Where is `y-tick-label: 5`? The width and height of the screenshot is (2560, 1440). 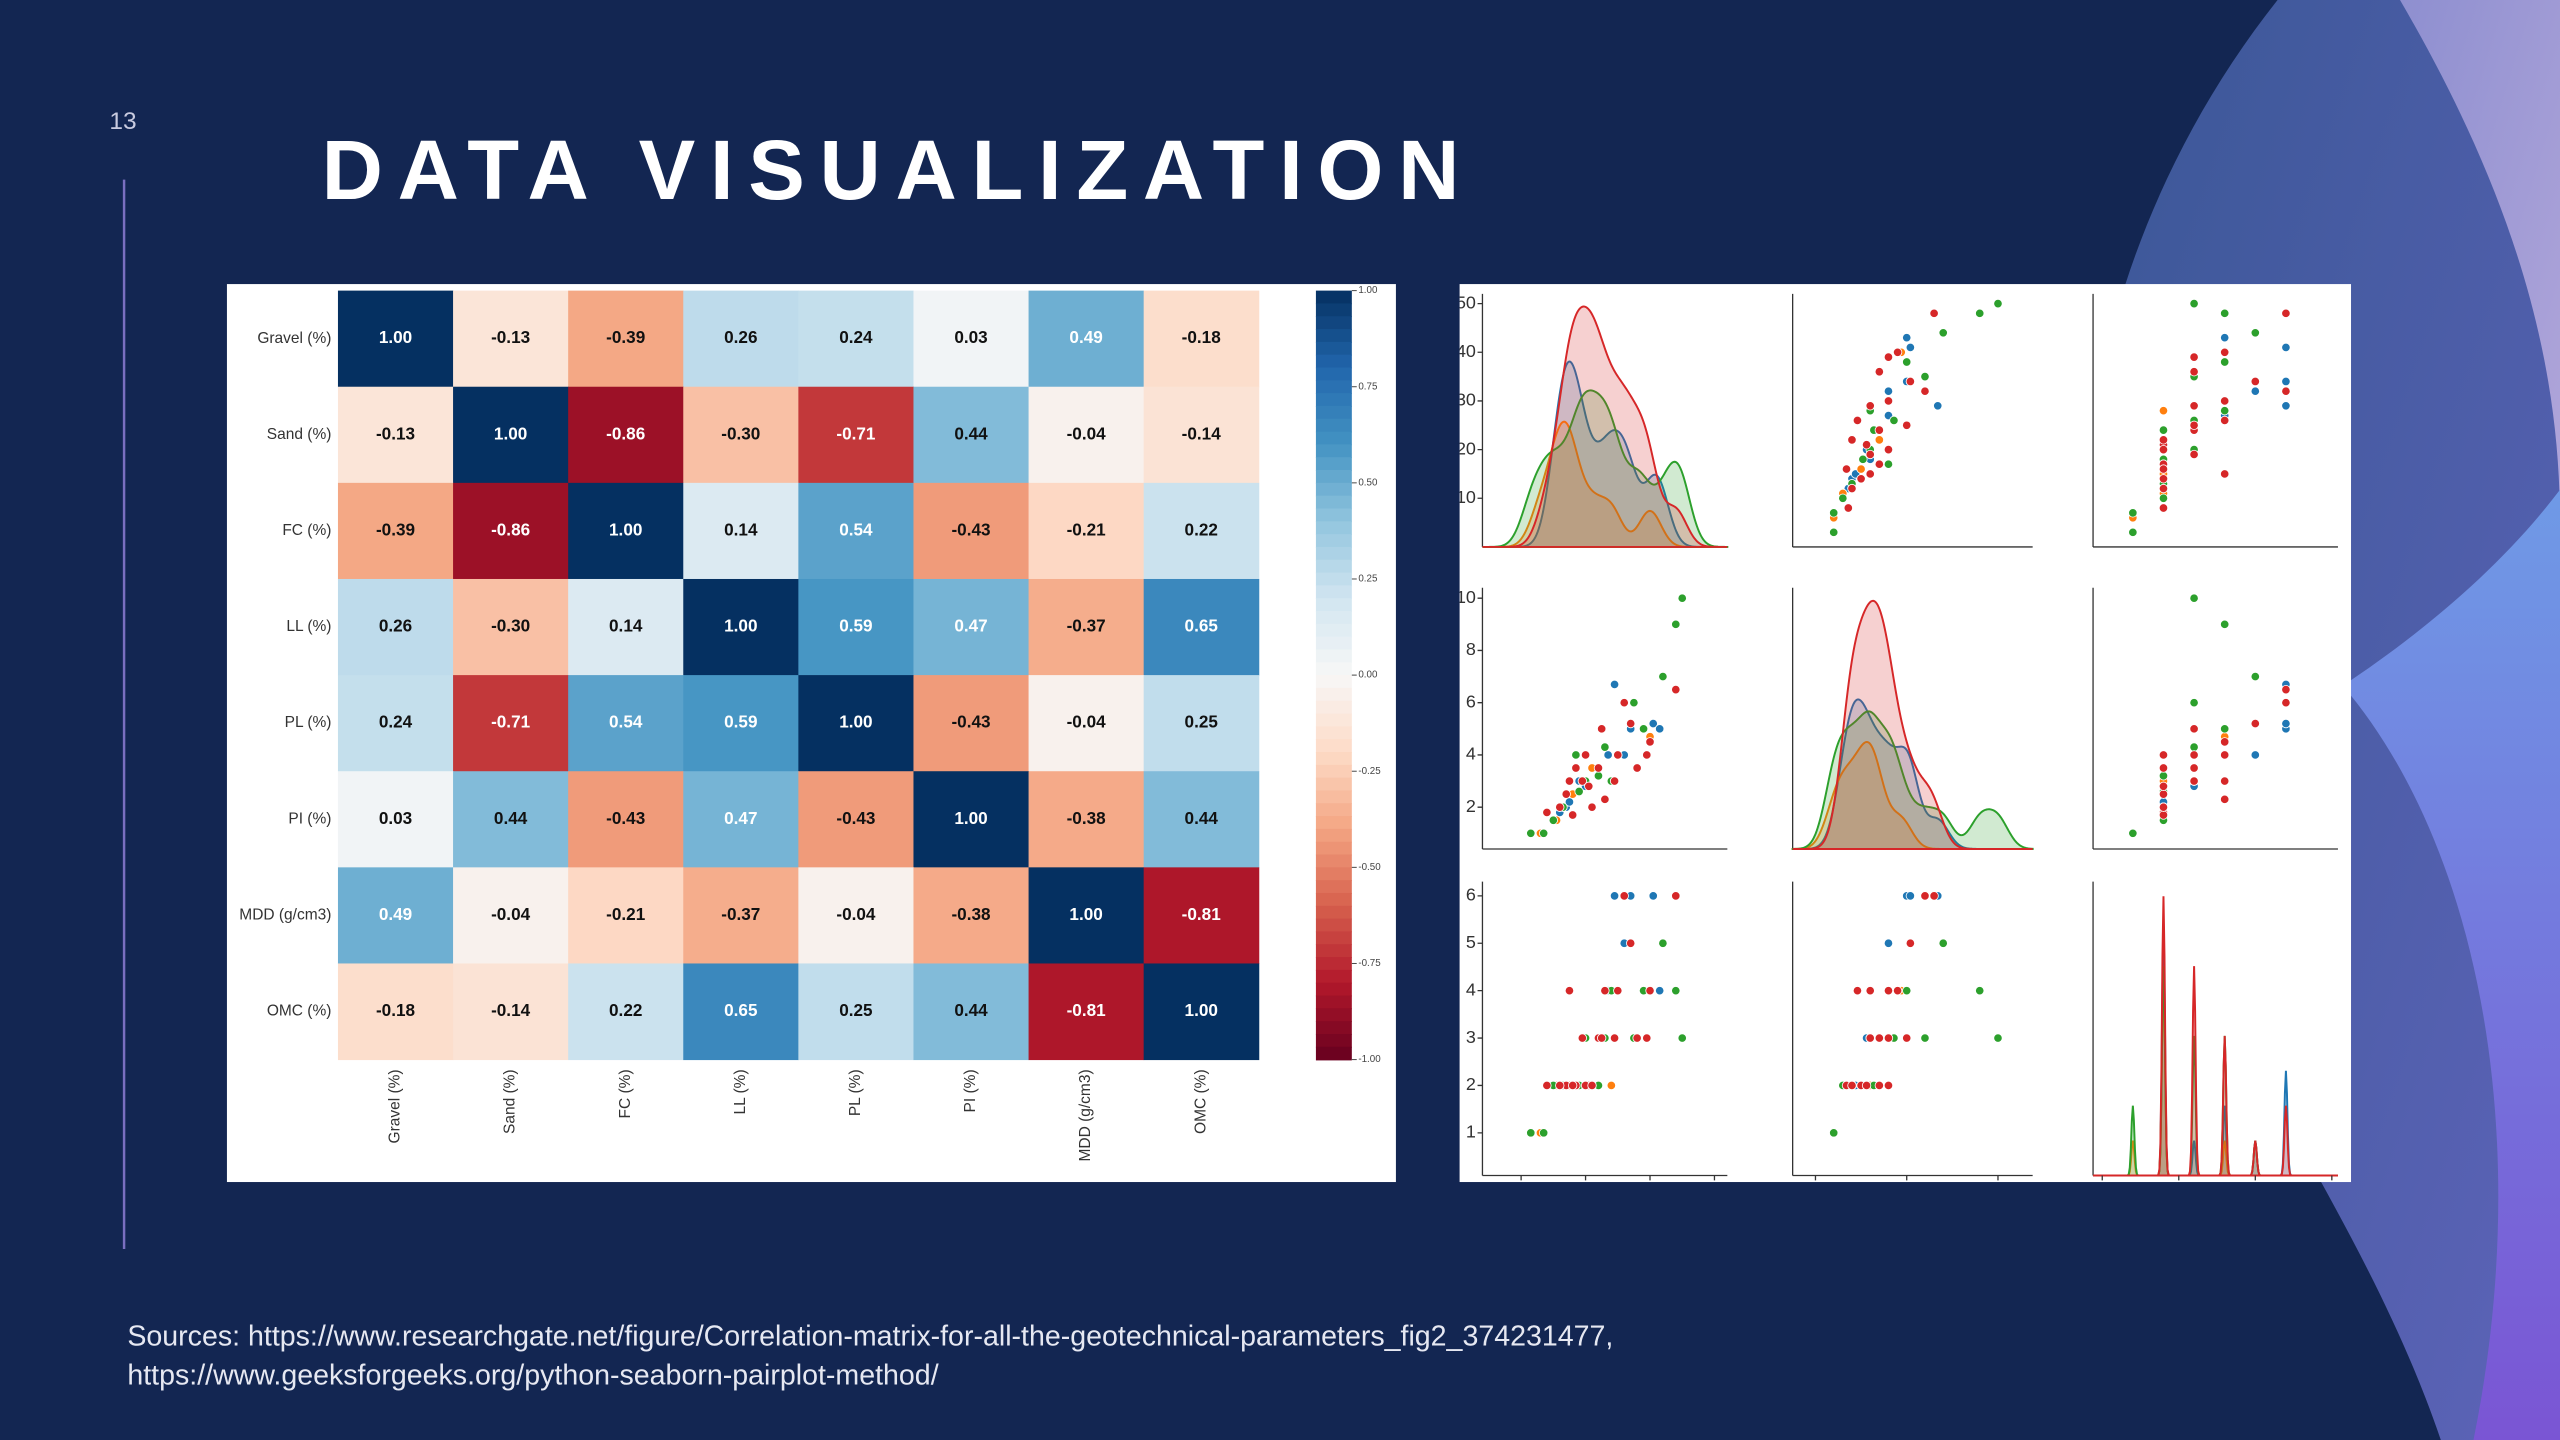
y-tick-label: 5 is located at coordinates (1471, 942).